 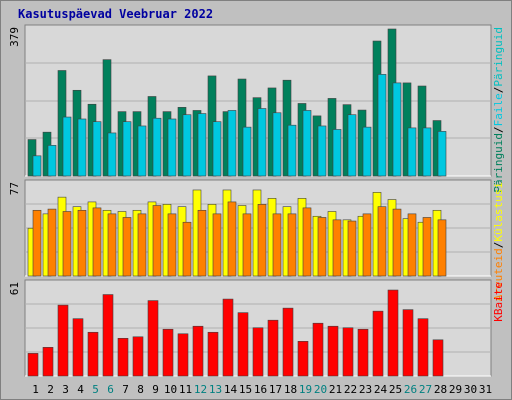 What do you see at coordinates (273, 348) in the screenshot?
I see `bar-bottom-s0-d17` at bounding box center [273, 348].